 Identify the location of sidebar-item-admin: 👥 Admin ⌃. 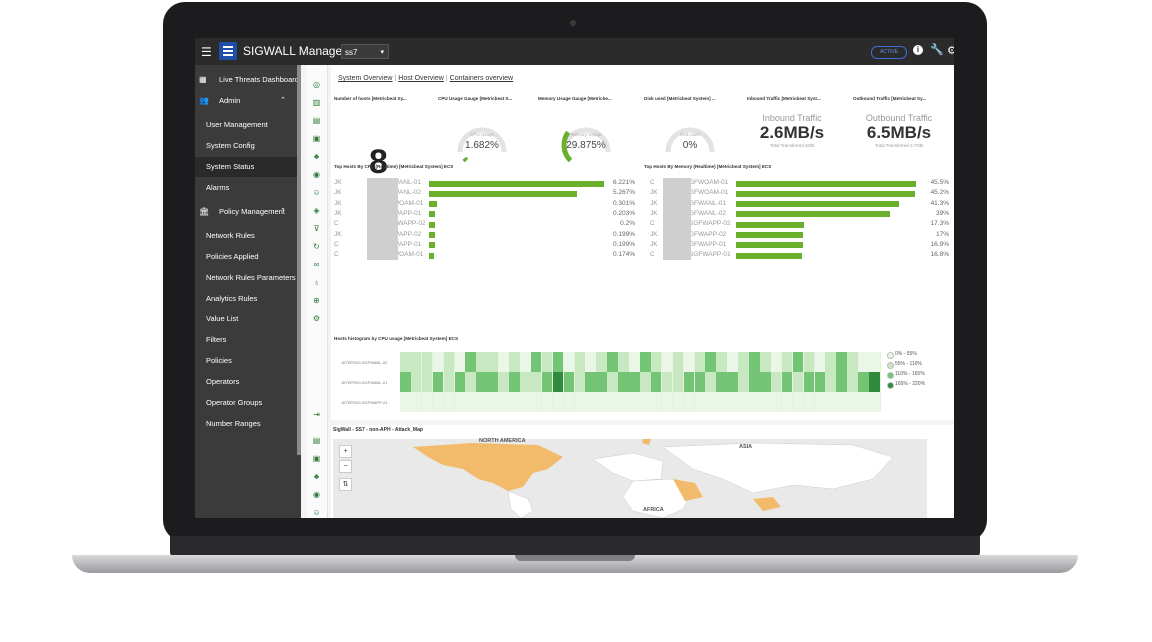
(246, 101).